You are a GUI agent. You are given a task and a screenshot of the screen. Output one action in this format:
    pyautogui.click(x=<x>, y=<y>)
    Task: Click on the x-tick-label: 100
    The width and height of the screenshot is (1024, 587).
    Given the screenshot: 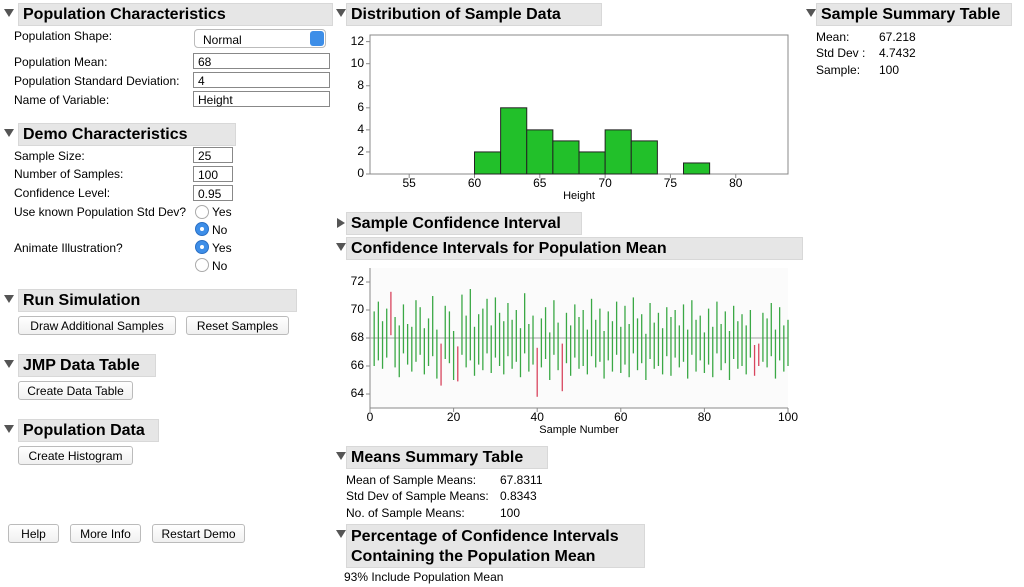 What is the action you would take?
    pyautogui.click(x=788, y=417)
    